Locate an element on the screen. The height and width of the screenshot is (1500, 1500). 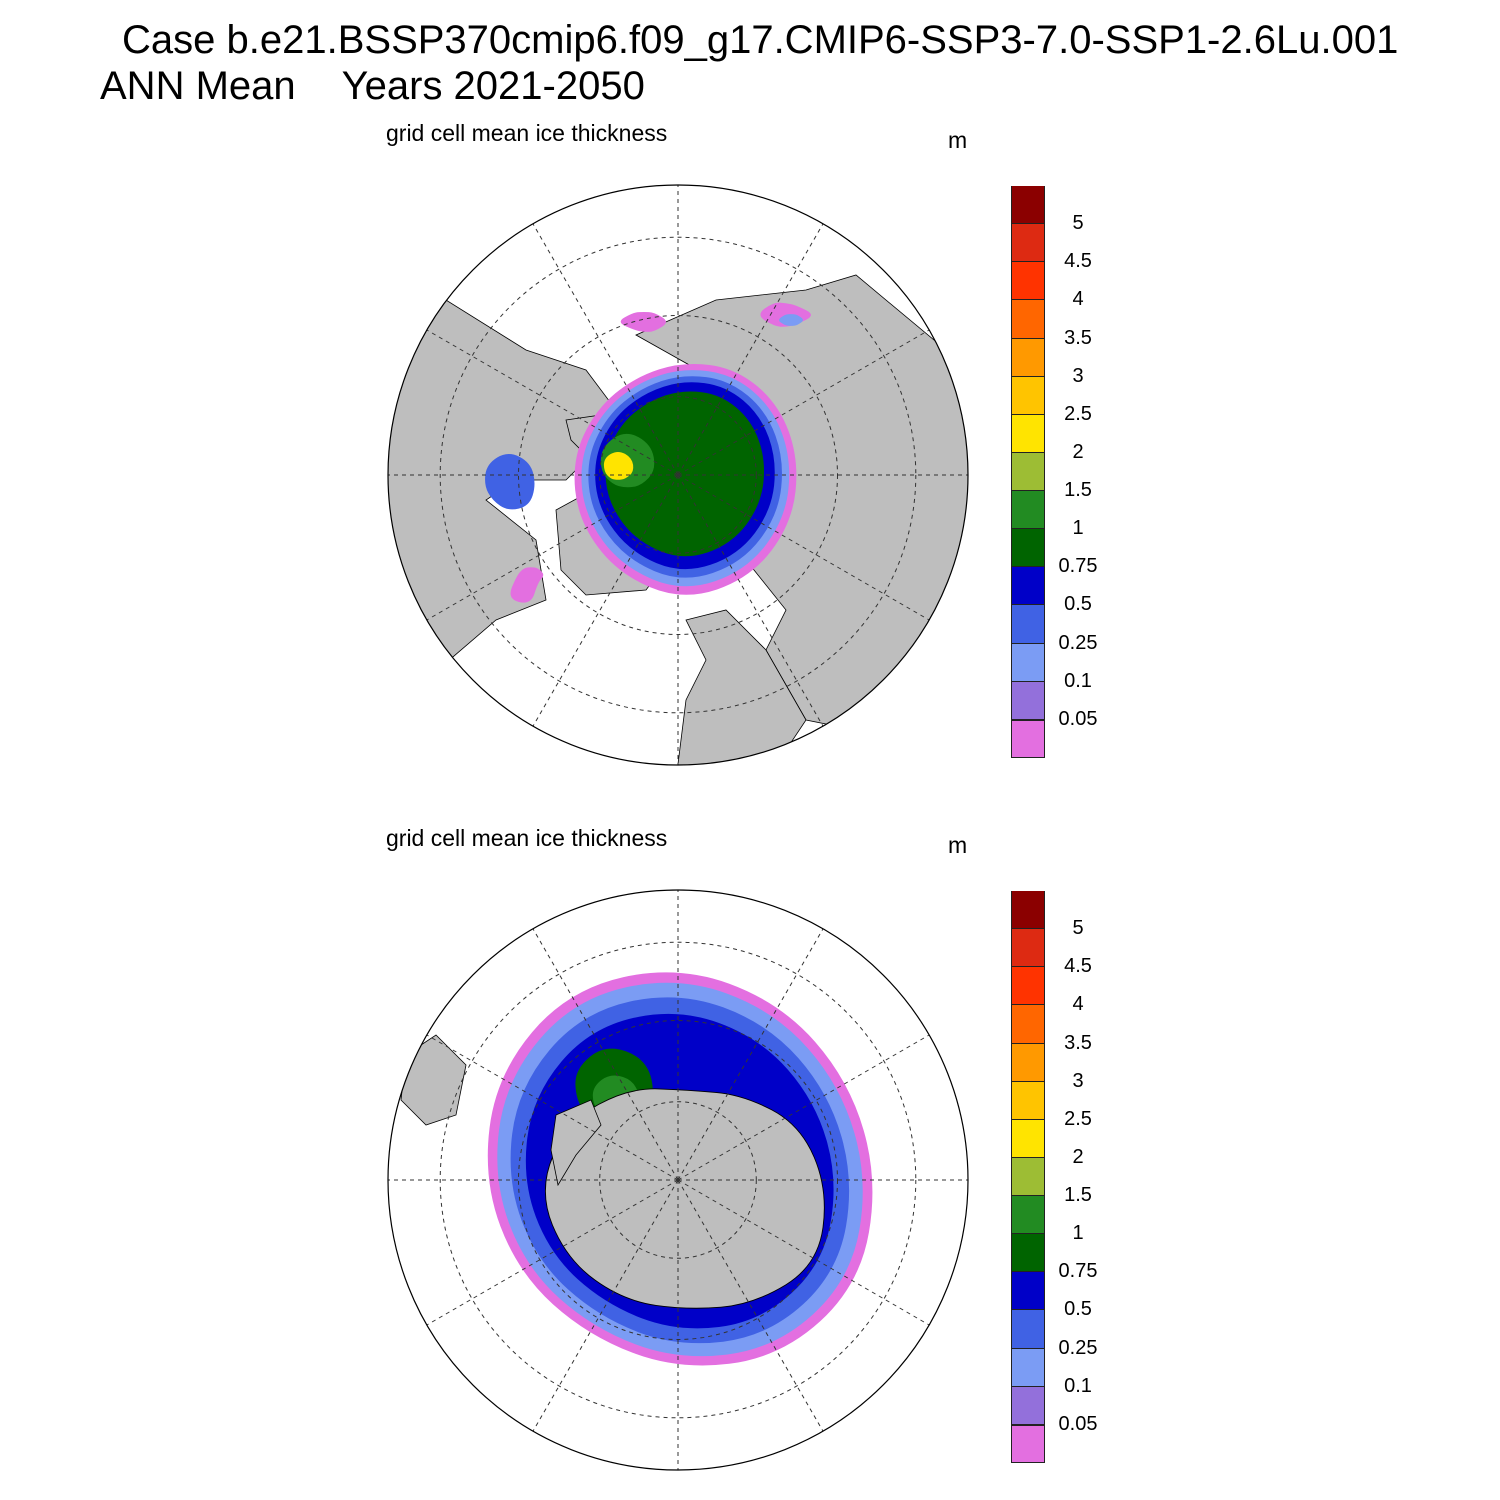
north-colorbar-label: 2 is located at coordinates (1078, 451).